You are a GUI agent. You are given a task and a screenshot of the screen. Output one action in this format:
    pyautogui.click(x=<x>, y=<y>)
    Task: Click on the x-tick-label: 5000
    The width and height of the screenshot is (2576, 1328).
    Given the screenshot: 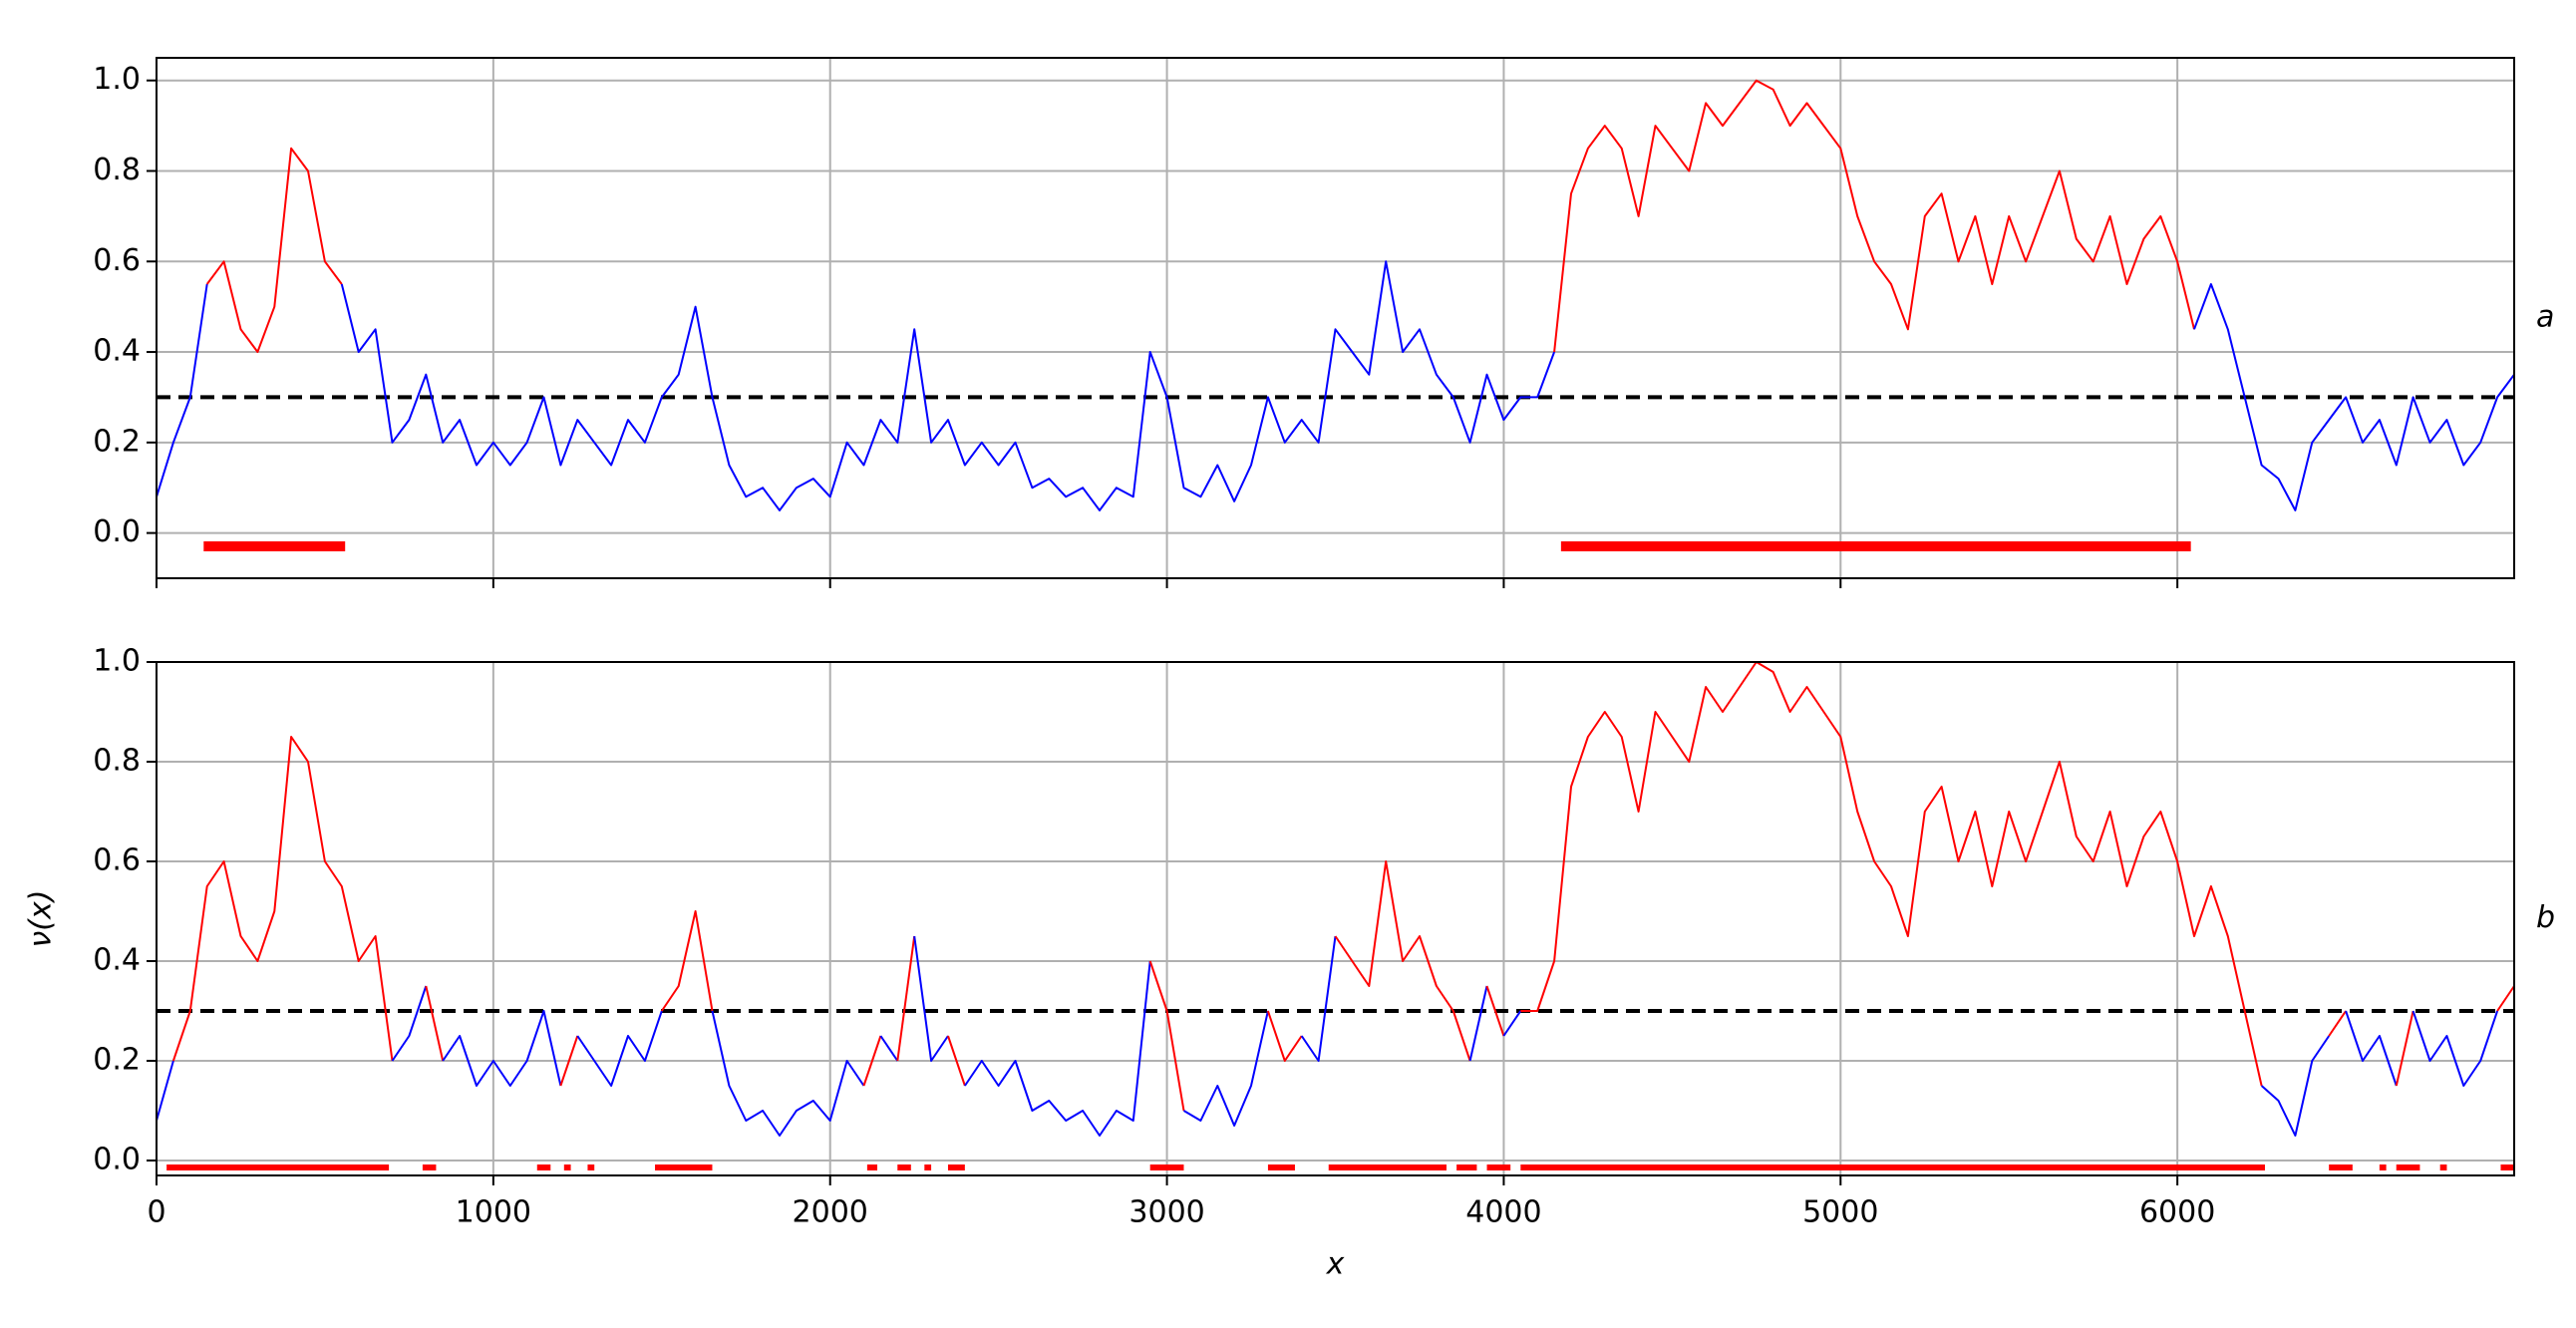 What is the action you would take?
    pyautogui.click(x=1840, y=1212)
    